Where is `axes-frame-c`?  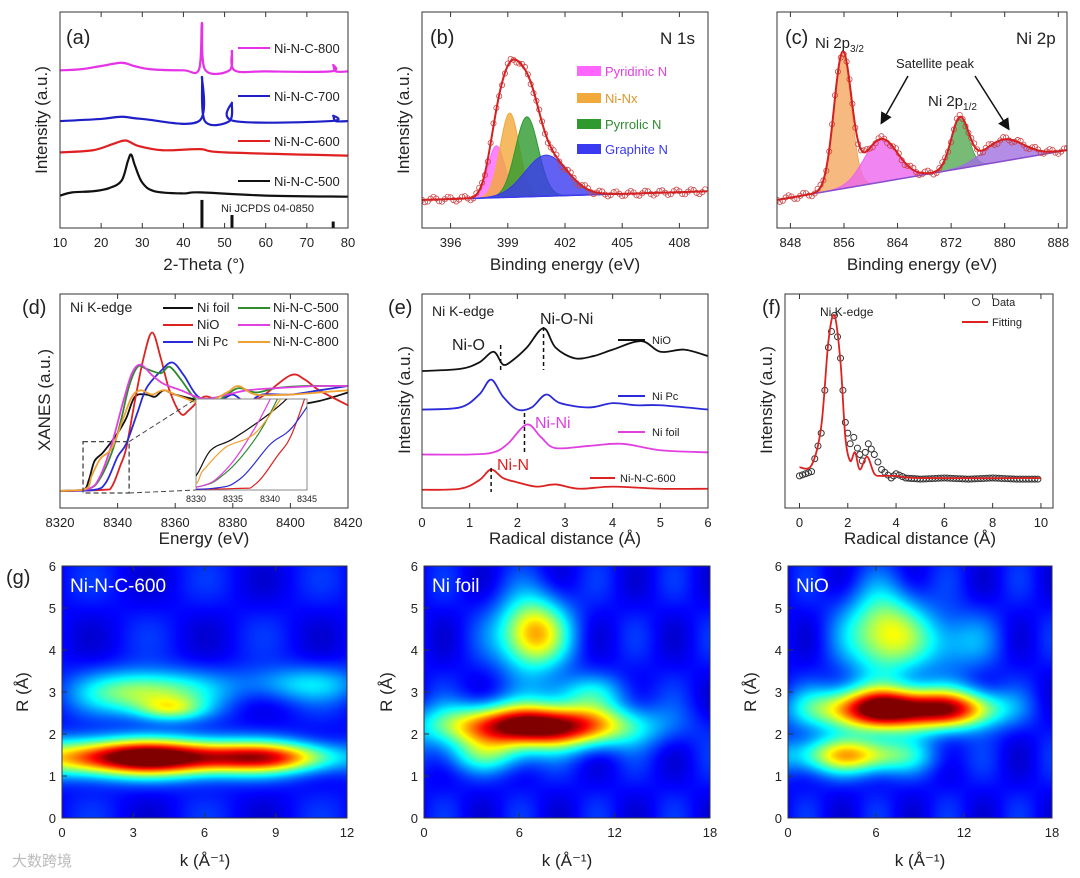
axes-frame-c is located at coordinates (922, 120).